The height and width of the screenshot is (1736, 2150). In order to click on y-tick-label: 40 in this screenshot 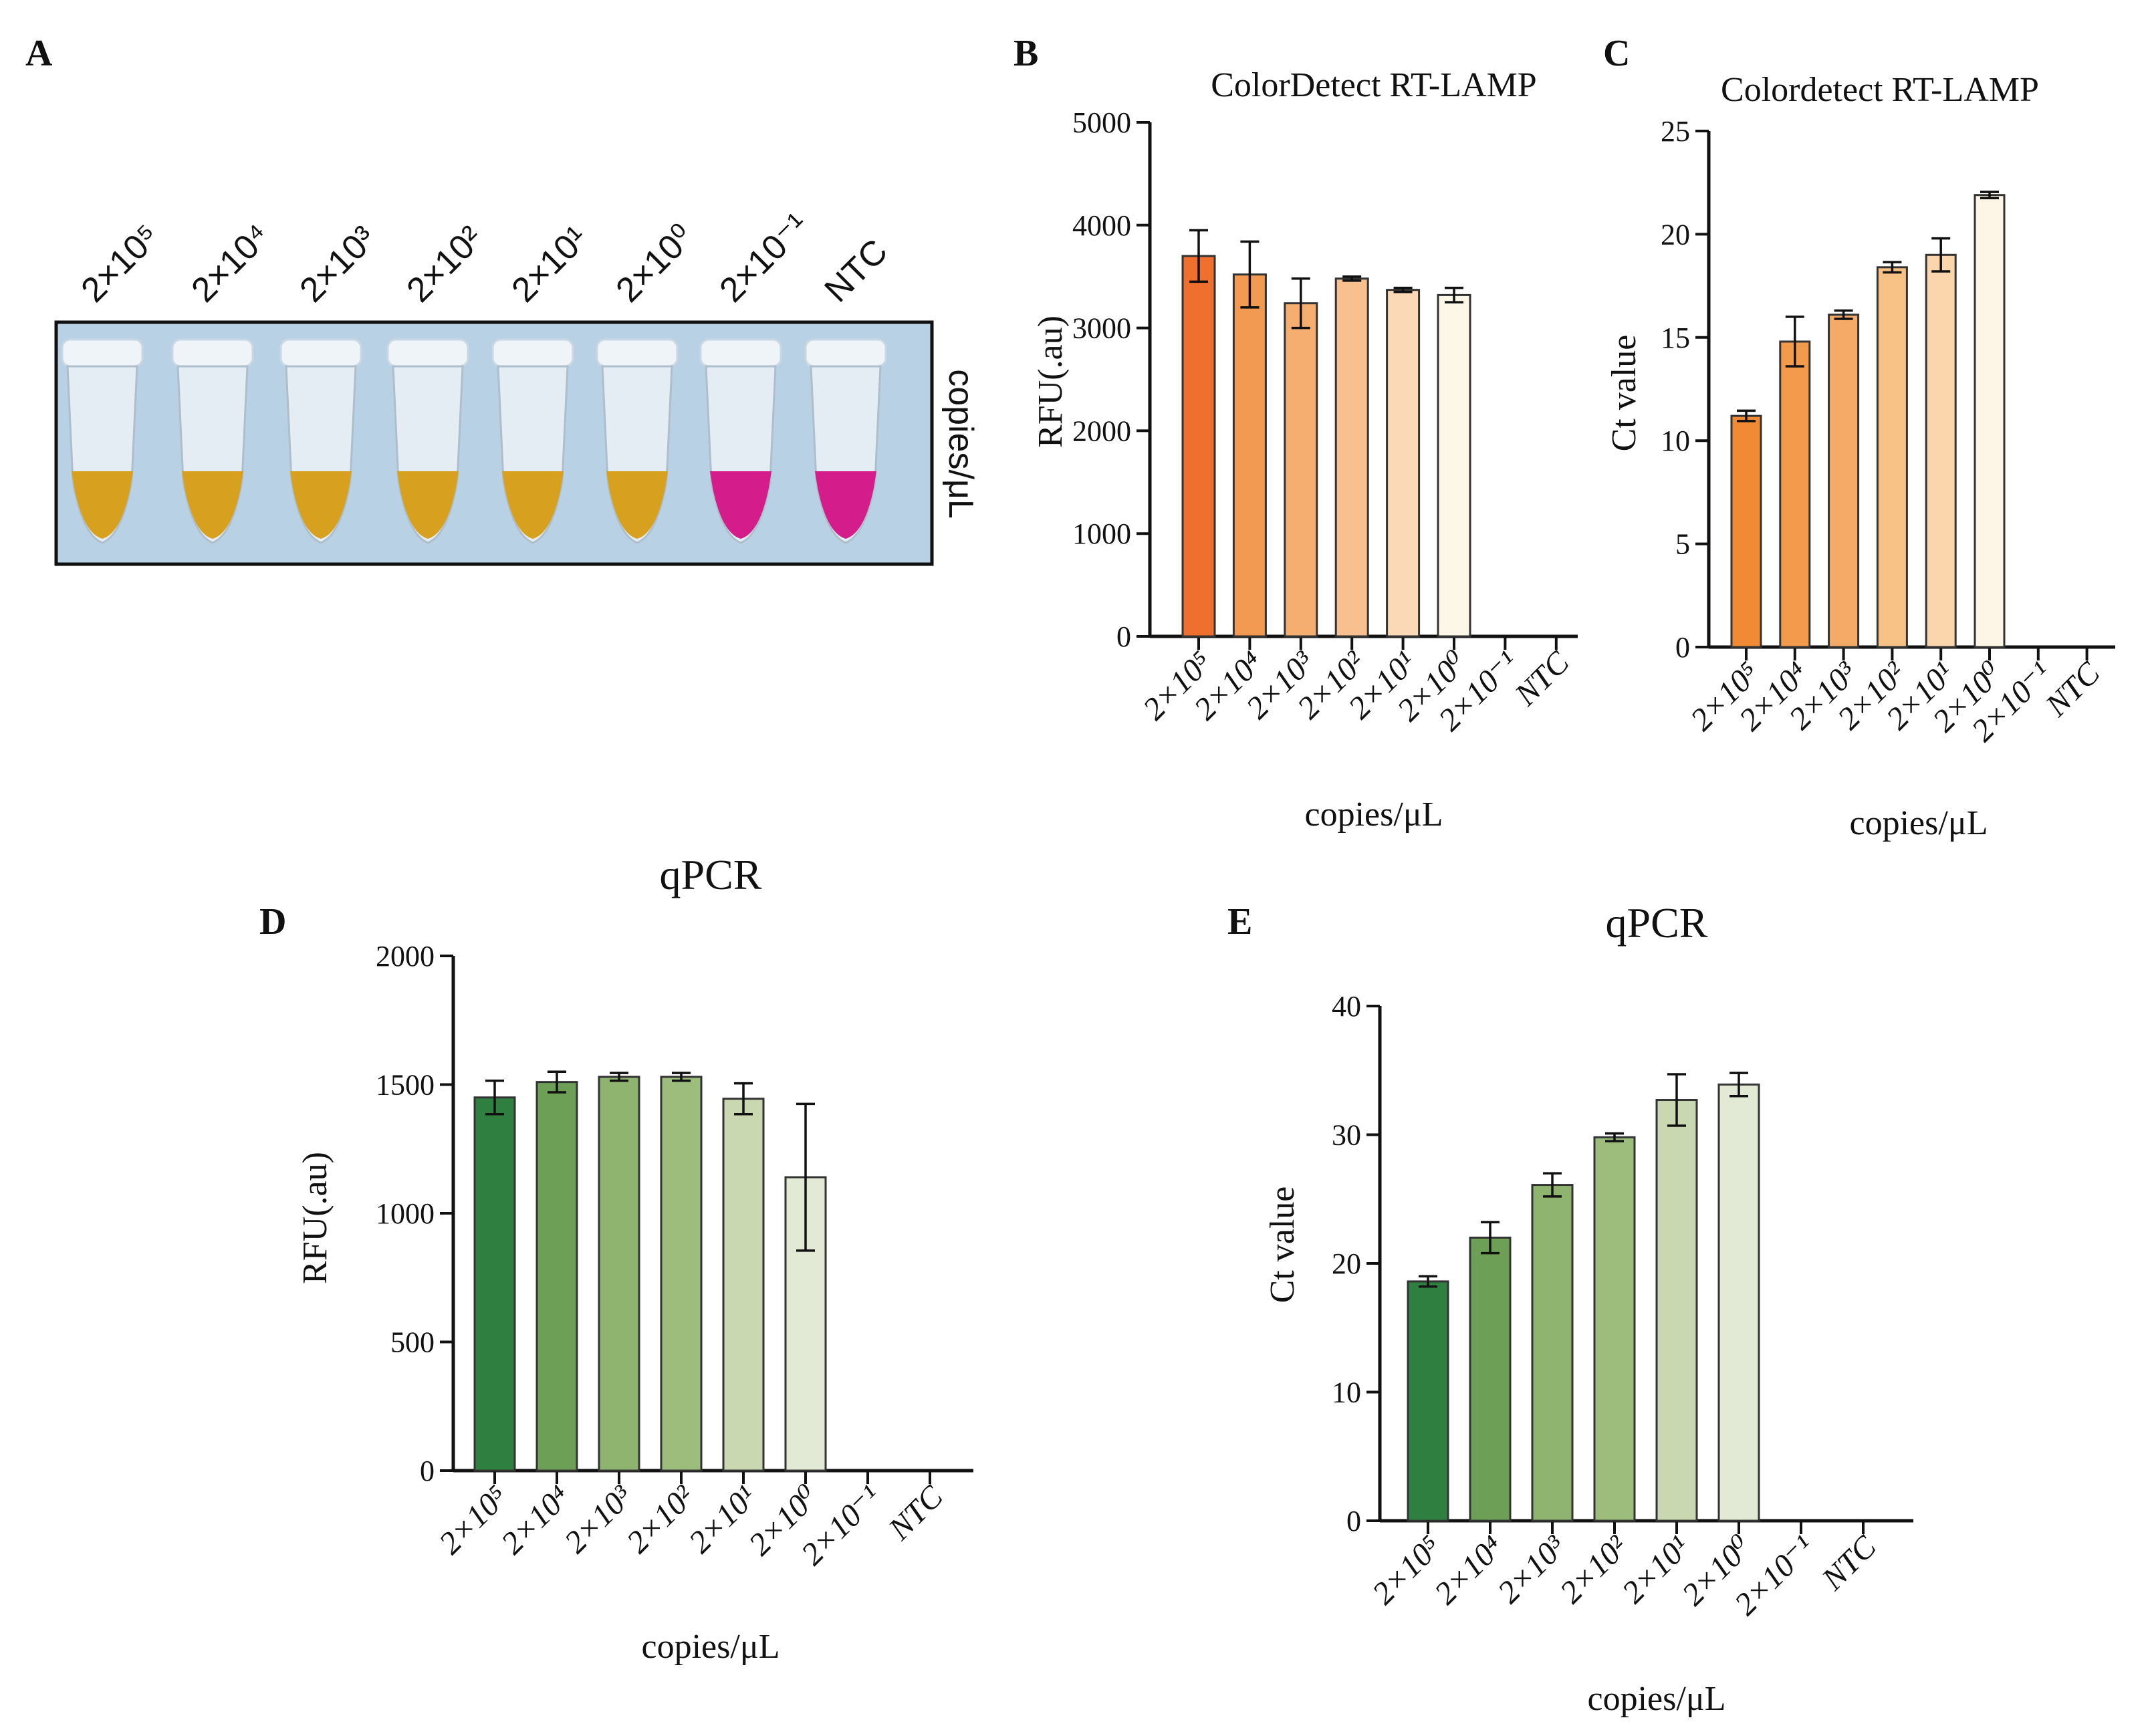, I will do `click(1346, 1006)`.